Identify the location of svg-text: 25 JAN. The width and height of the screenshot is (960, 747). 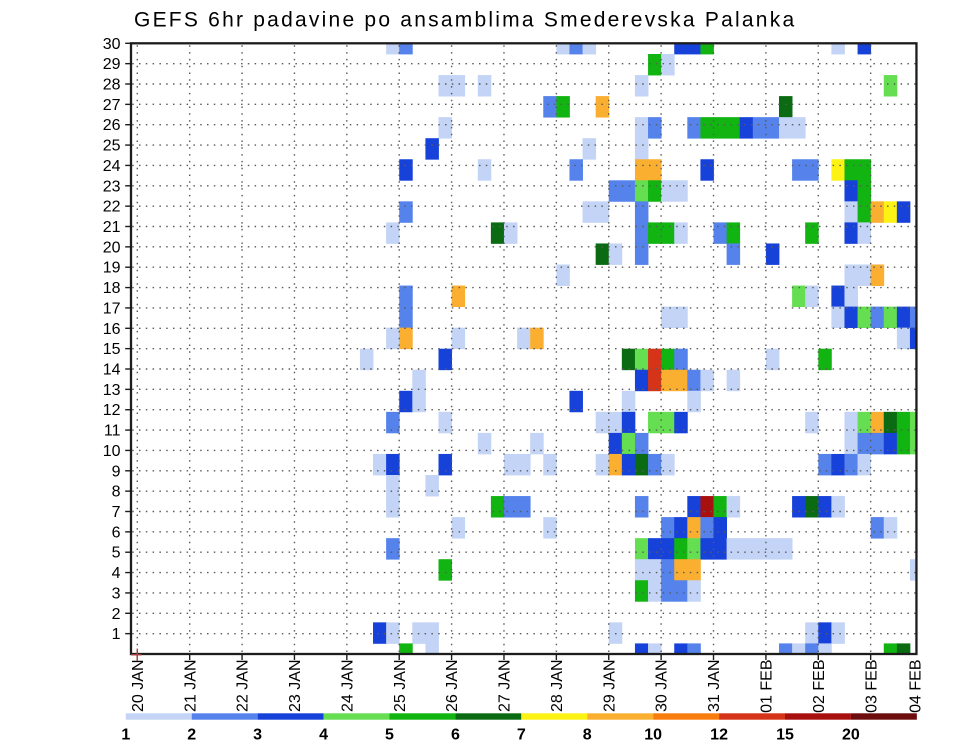
(400, 686).